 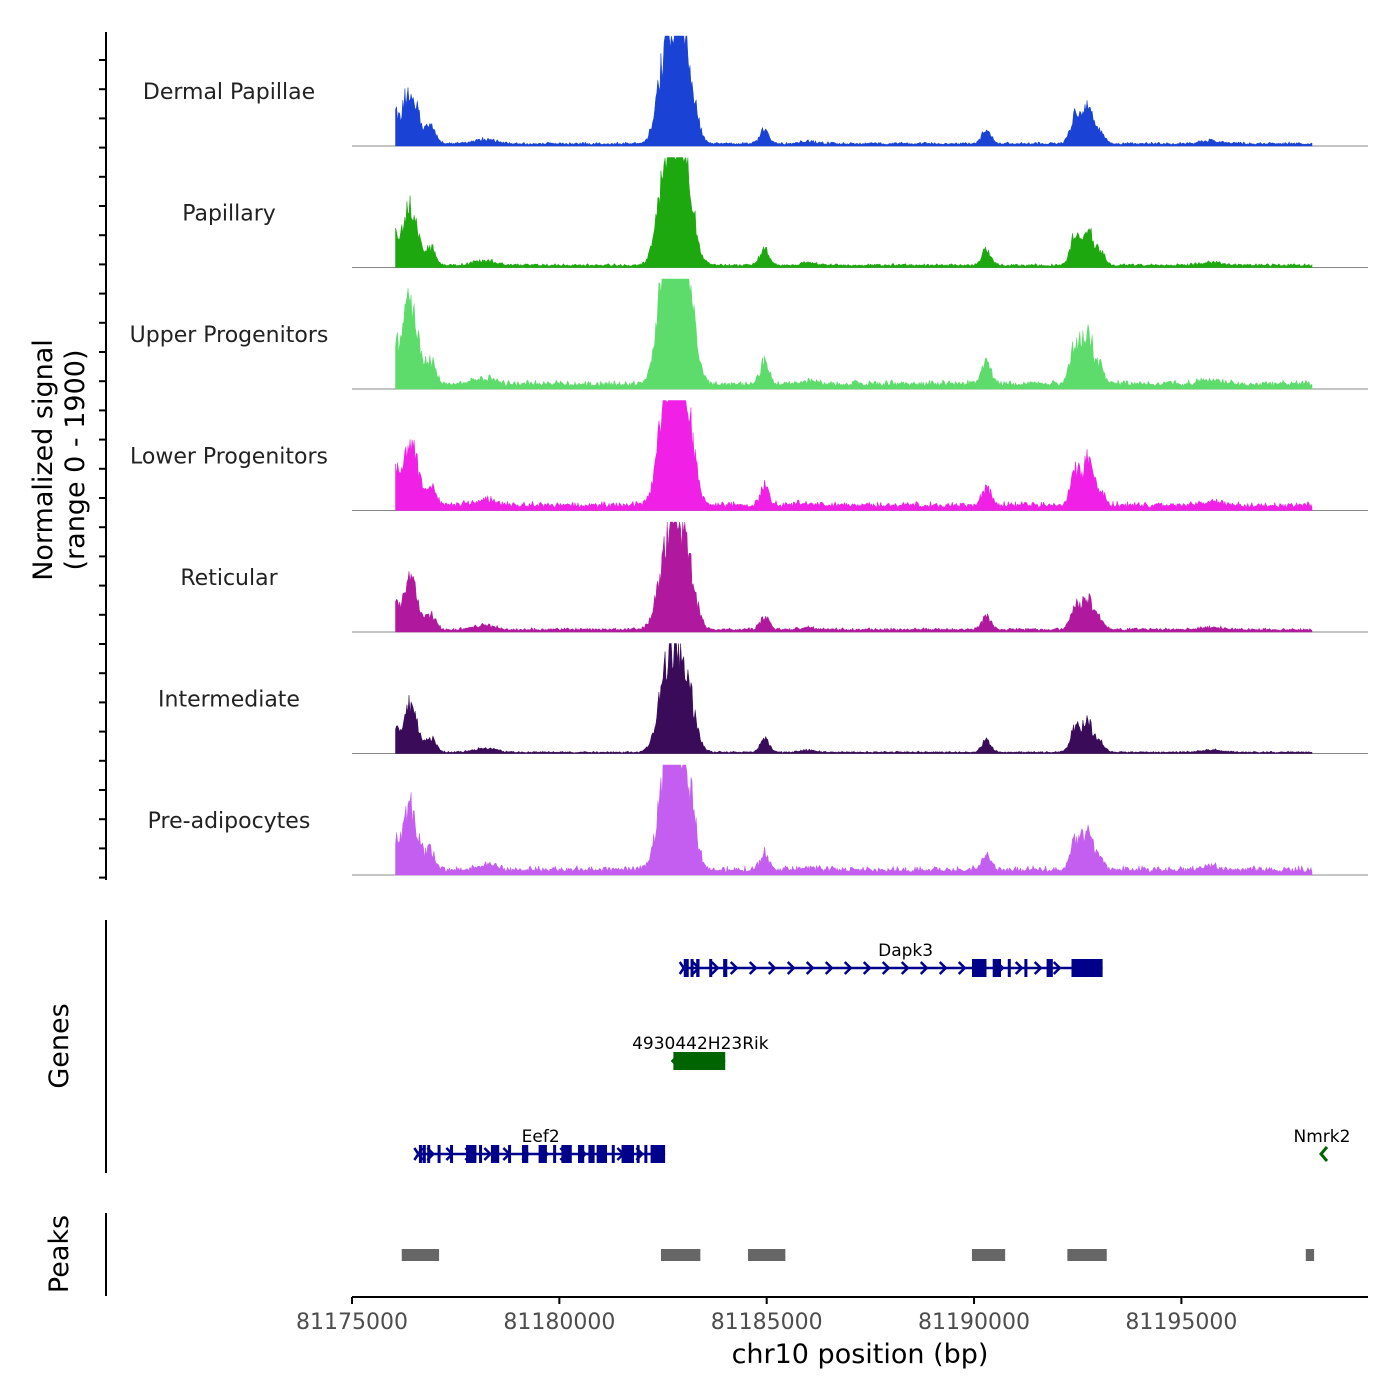 What do you see at coordinates (1322, 1137) in the screenshot?
I see `gene-label: Nmrk2` at bounding box center [1322, 1137].